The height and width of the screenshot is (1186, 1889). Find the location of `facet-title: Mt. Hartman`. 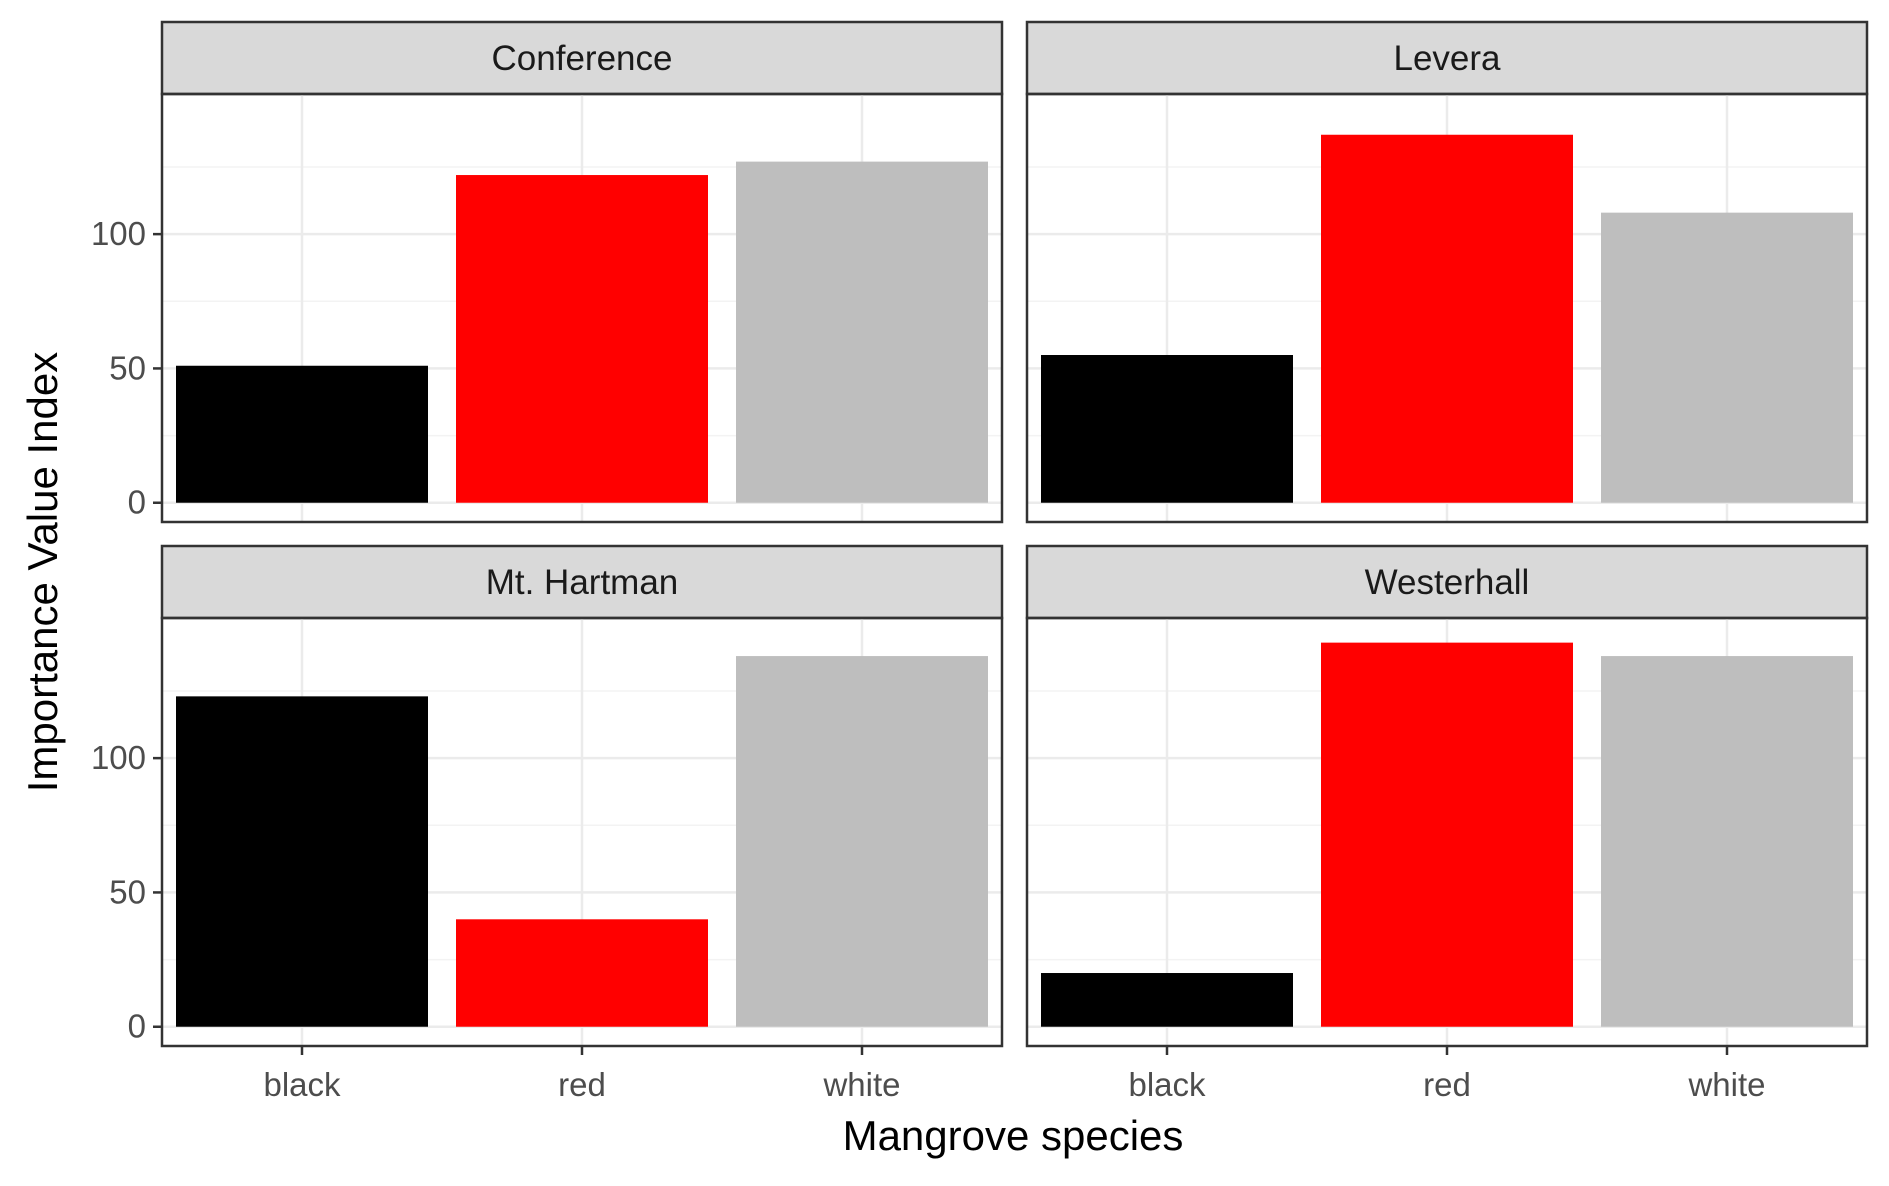

facet-title: Mt. Hartman is located at coordinates (582, 582).